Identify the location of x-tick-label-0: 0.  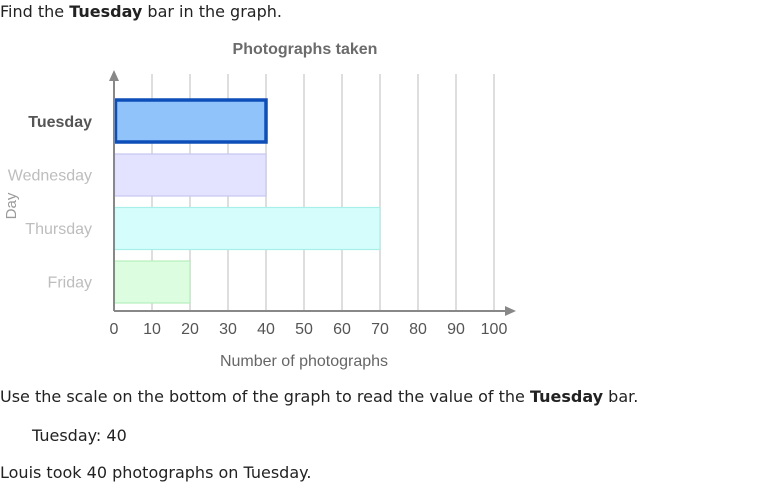
(114, 329).